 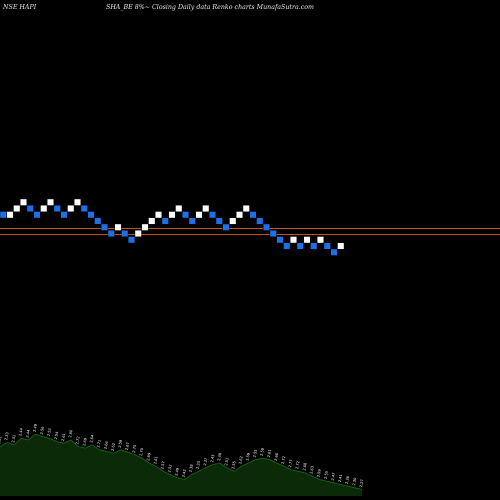 What do you see at coordinates (212, 458) in the screenshot?
I see `volume-label: 2.43` at bounding box center [212, 458].